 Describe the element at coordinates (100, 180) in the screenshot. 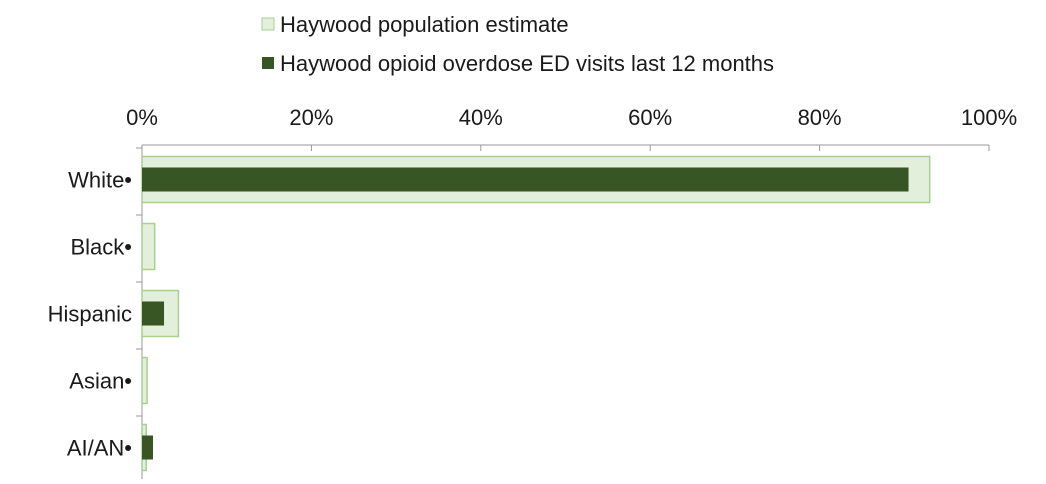

I see `category-label: White•` at that location.